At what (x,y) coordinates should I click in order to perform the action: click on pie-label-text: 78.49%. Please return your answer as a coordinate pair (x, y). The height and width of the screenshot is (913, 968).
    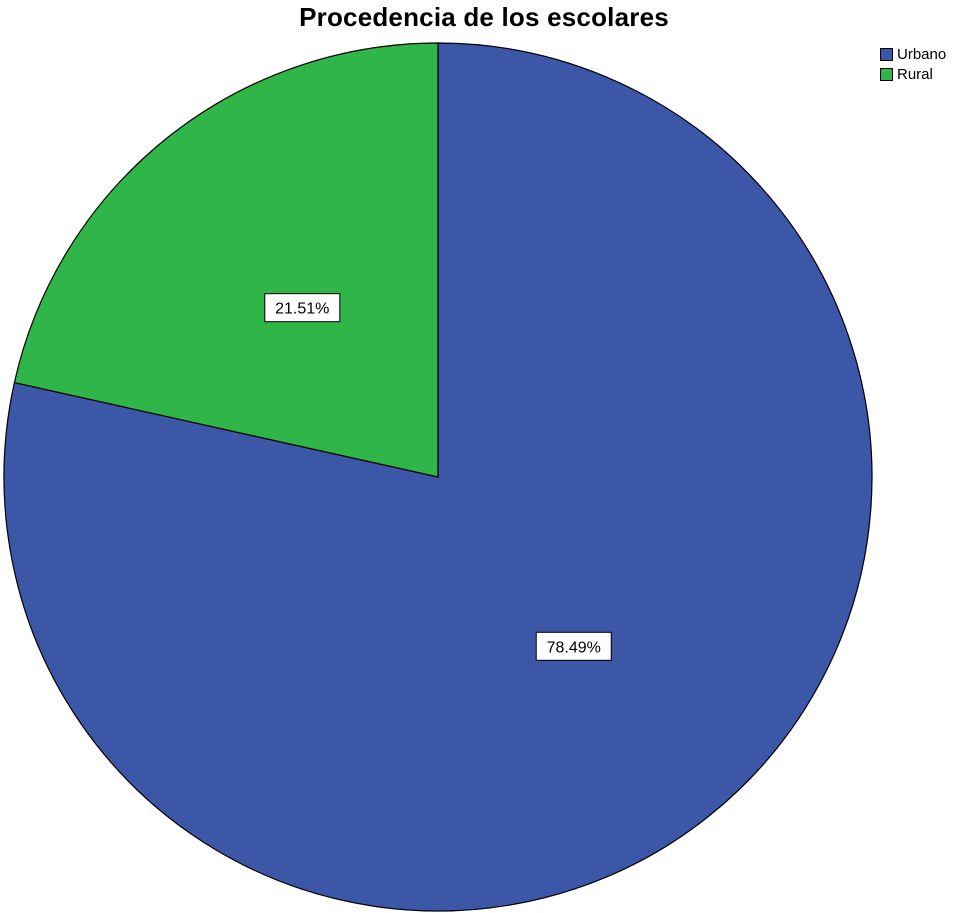
    Looking at the image, I should click on (574, 647).